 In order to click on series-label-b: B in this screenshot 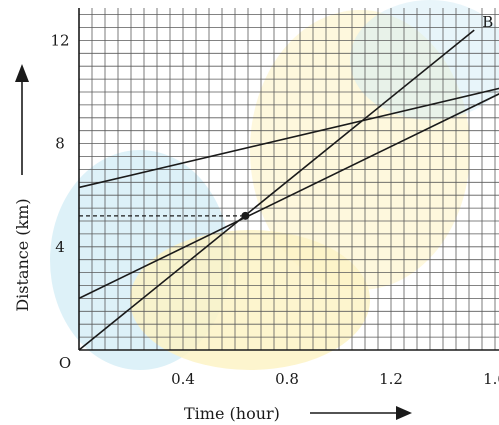, I will do `click(487, 22)`.